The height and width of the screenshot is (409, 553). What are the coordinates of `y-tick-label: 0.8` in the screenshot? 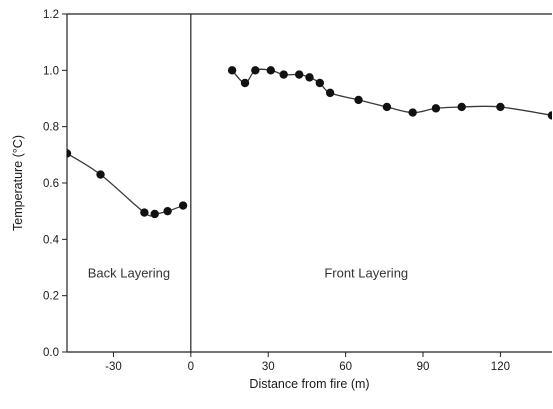 It's located at (51, 128).